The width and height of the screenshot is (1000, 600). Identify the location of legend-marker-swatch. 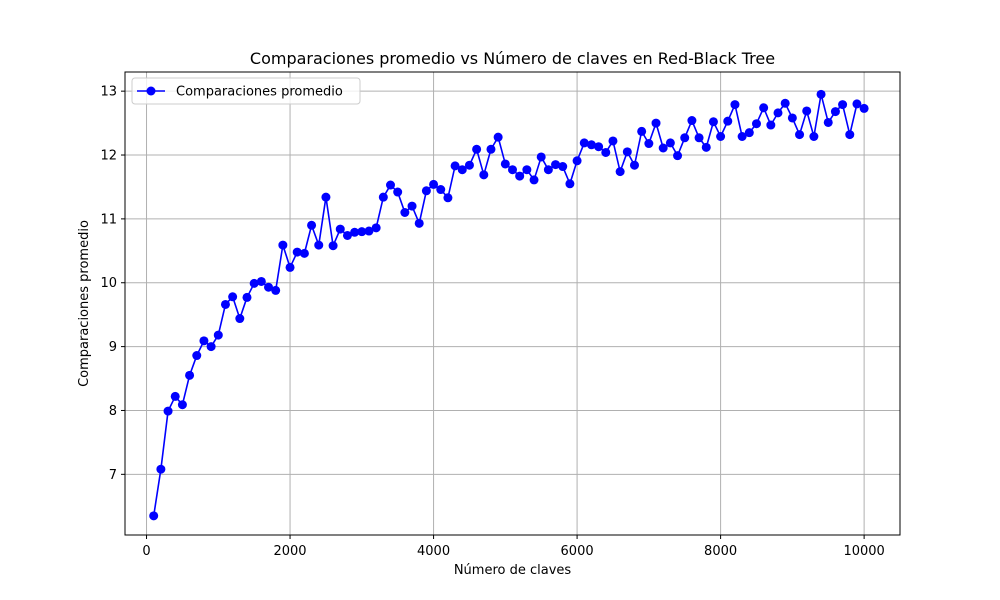
(151, 91).